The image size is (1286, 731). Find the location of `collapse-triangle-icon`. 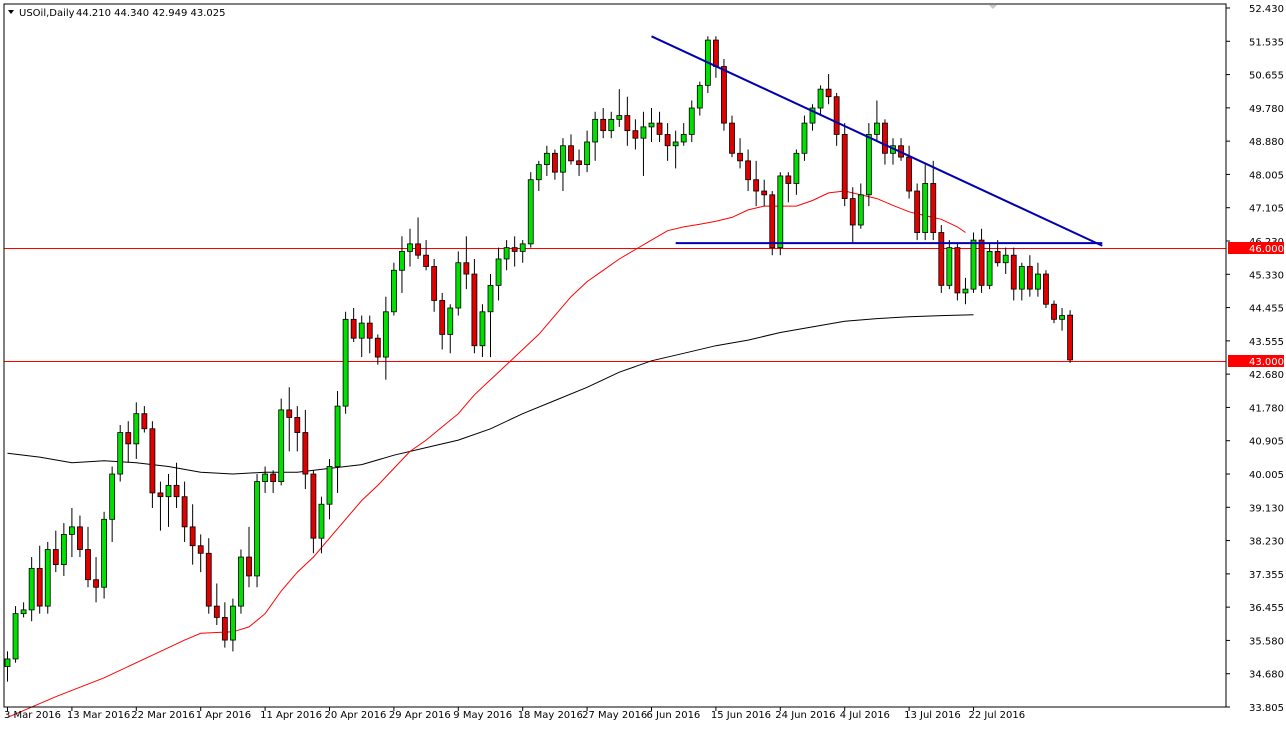

collapse-triangle-icon is located at coordinates (11, 12).